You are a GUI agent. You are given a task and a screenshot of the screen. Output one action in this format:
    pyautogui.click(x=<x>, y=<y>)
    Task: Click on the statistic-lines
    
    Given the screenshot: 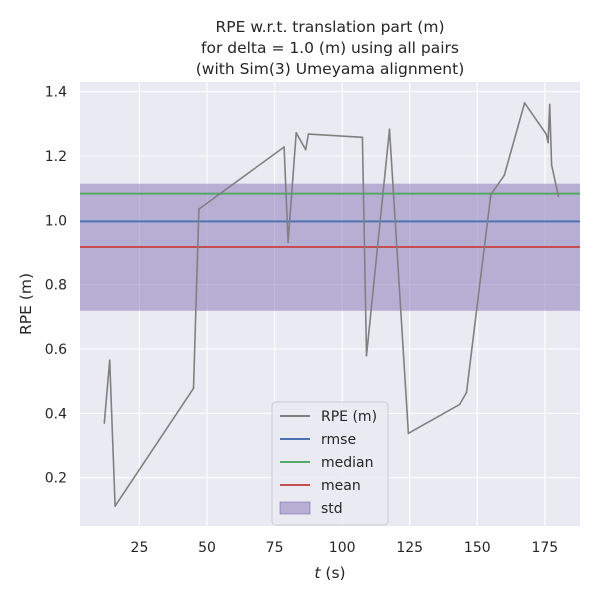 What is the action you would take?
    pyautogui.click(x=330, y=220)
    